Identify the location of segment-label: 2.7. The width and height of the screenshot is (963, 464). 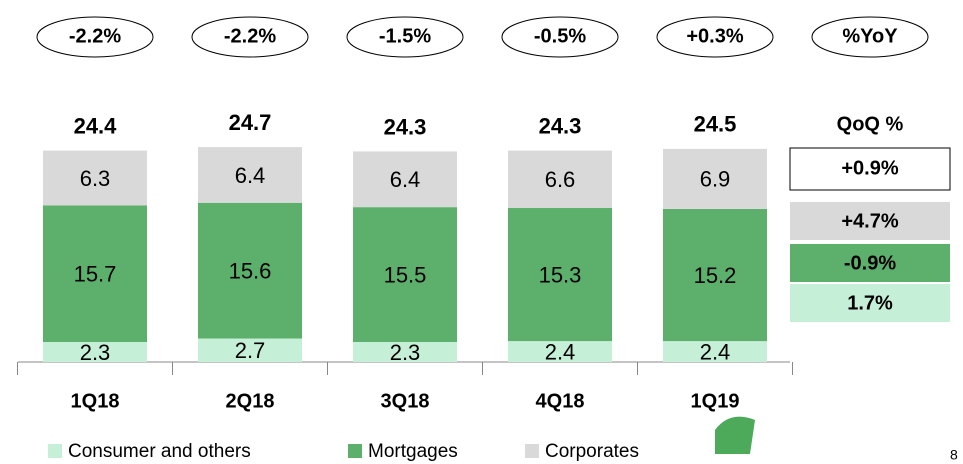
(250, 350).